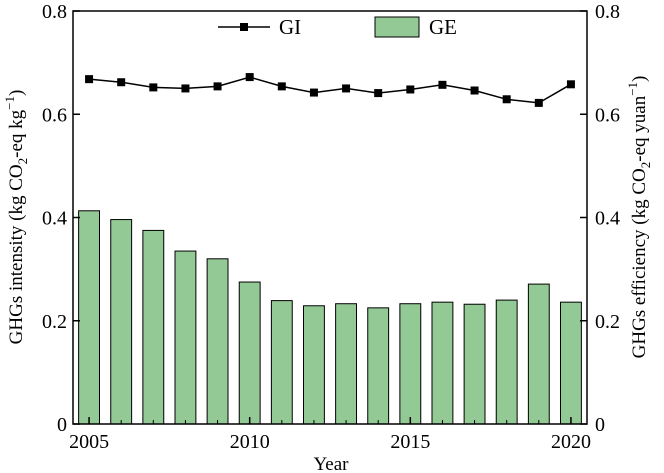 The width and height of the screenshot is (664, 473). I want to click on gi-point-2012, so click(313, 92).